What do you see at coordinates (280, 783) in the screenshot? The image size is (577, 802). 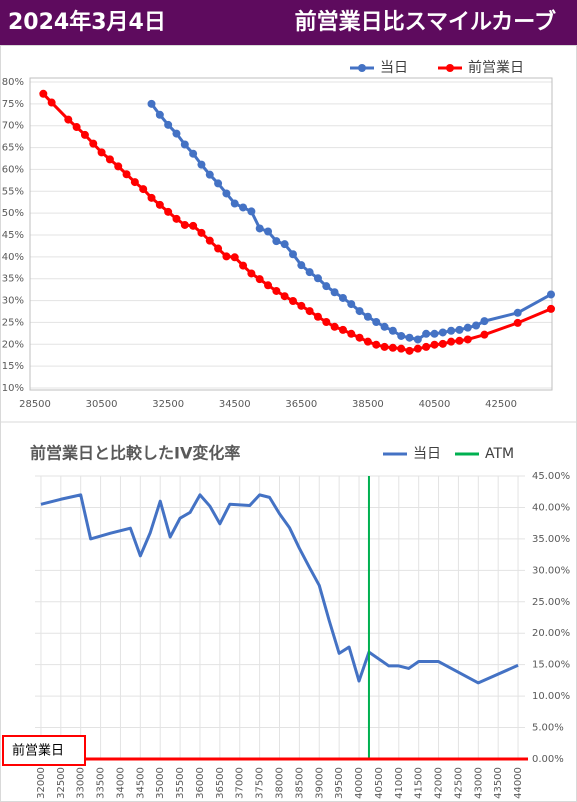 I see `x-tick-label: 38000` at bounding box center [280, 783].